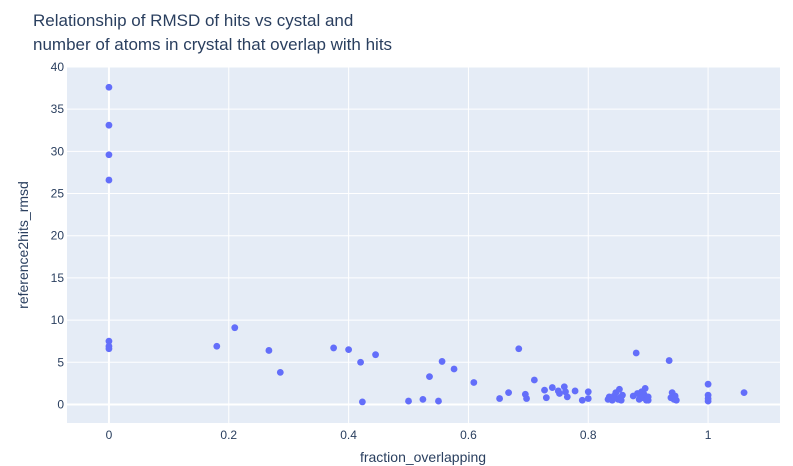  What do you see at coordinates (58, 278) in the screenshot?
I see `y-tick-label: 15` at bounding box center [58, 278].